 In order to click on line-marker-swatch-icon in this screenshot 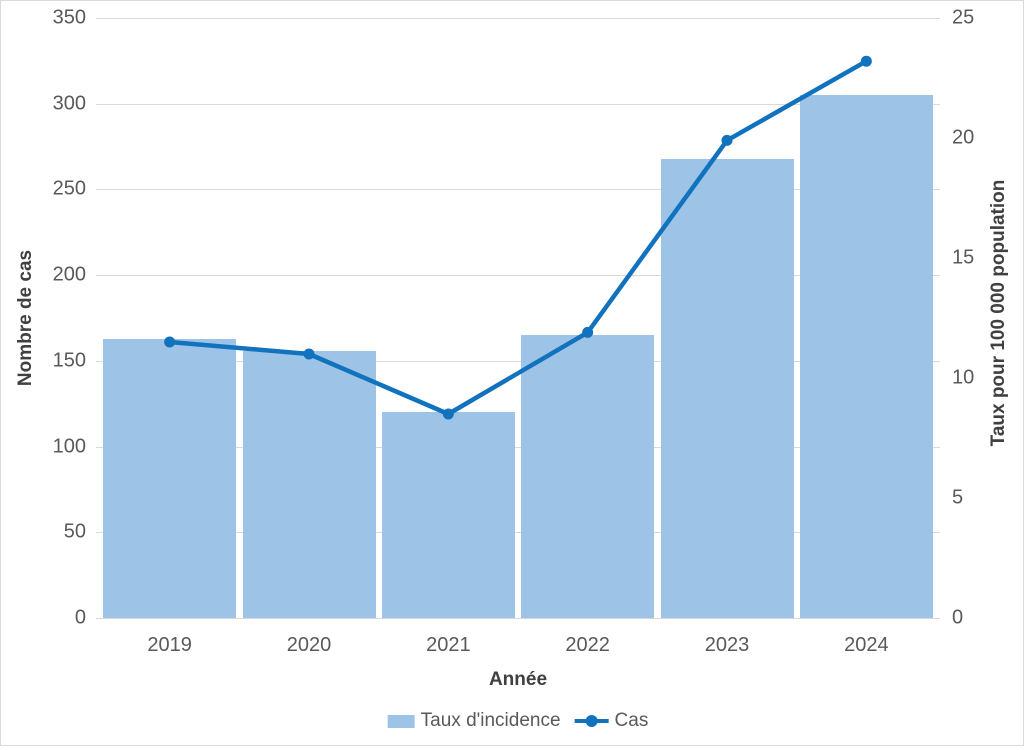, I will do `click(591, 721)`.